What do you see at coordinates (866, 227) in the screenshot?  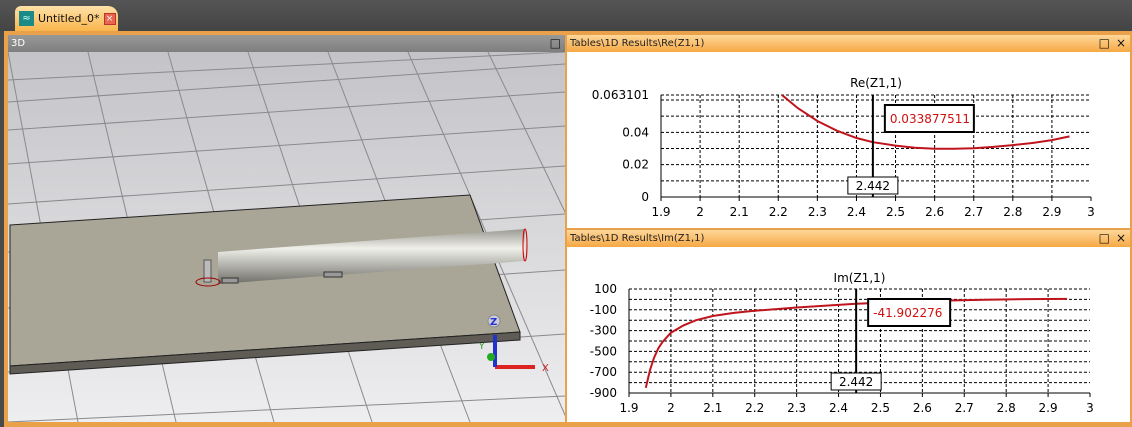 I see `x-axis-label: Frequency / GHz` at bounding box center [866, 227].